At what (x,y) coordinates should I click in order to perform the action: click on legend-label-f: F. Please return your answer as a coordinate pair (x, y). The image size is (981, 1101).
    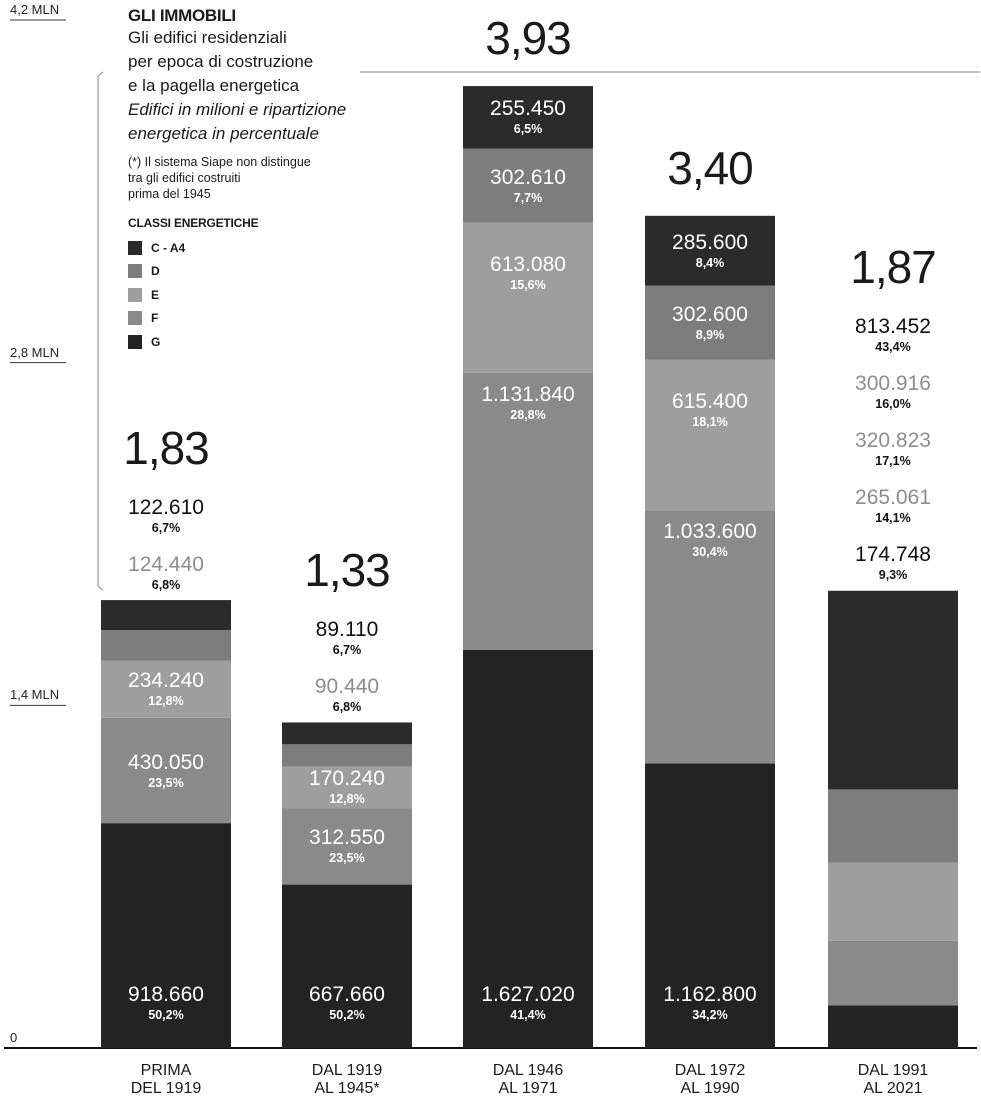
    Looking at the image, I should click on (155, 318).